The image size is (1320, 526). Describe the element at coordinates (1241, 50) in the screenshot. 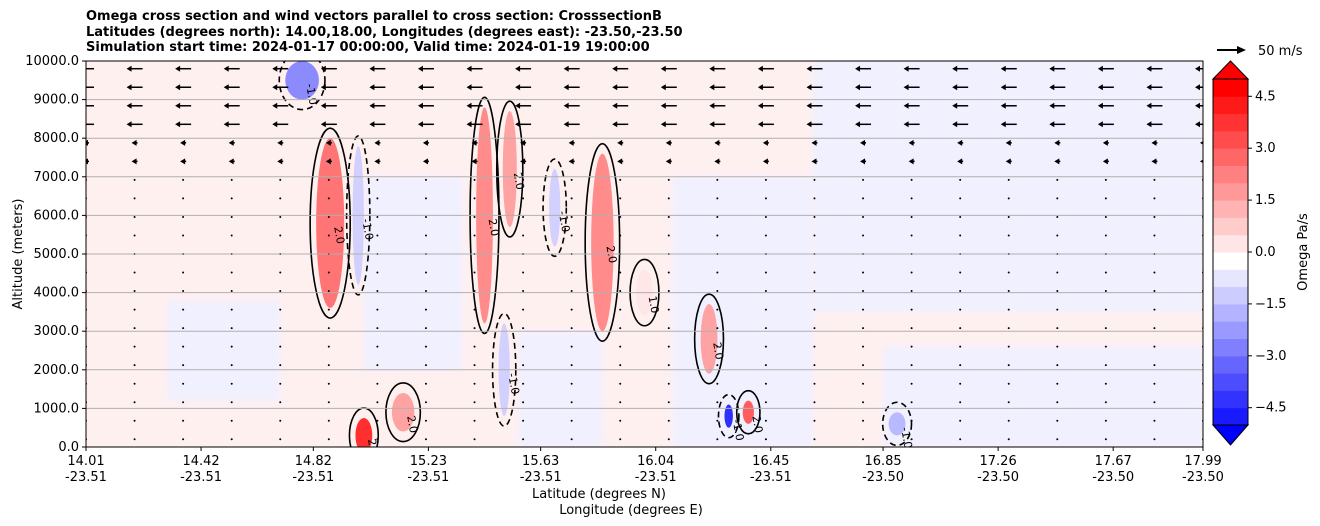

I see `vector-key-arrow-head` at that location.